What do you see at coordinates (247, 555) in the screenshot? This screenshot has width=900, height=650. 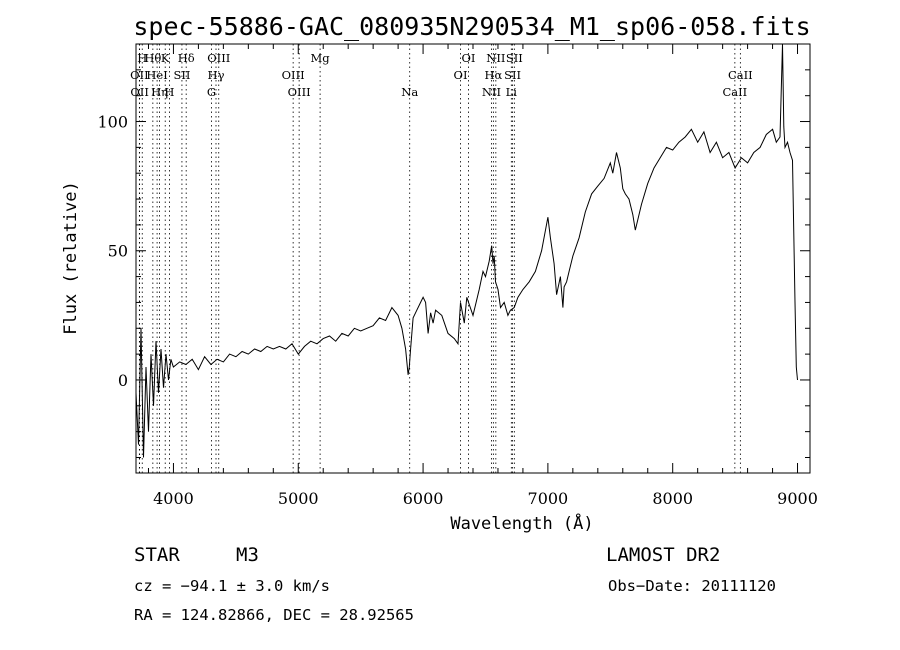 I see `object-subclass: M3` at bounding box center [247, 555].